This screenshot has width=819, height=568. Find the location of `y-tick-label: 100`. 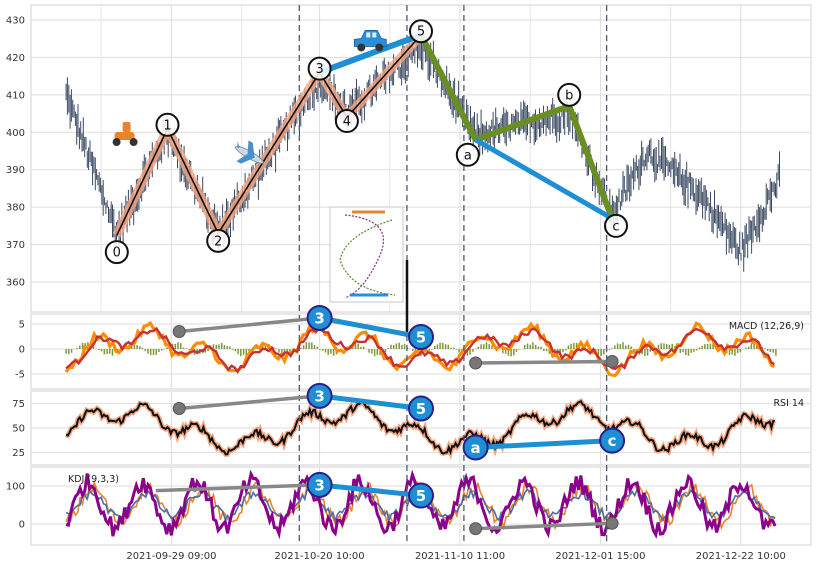

y-tick-label: 100 is located at coordinates (15, 487).